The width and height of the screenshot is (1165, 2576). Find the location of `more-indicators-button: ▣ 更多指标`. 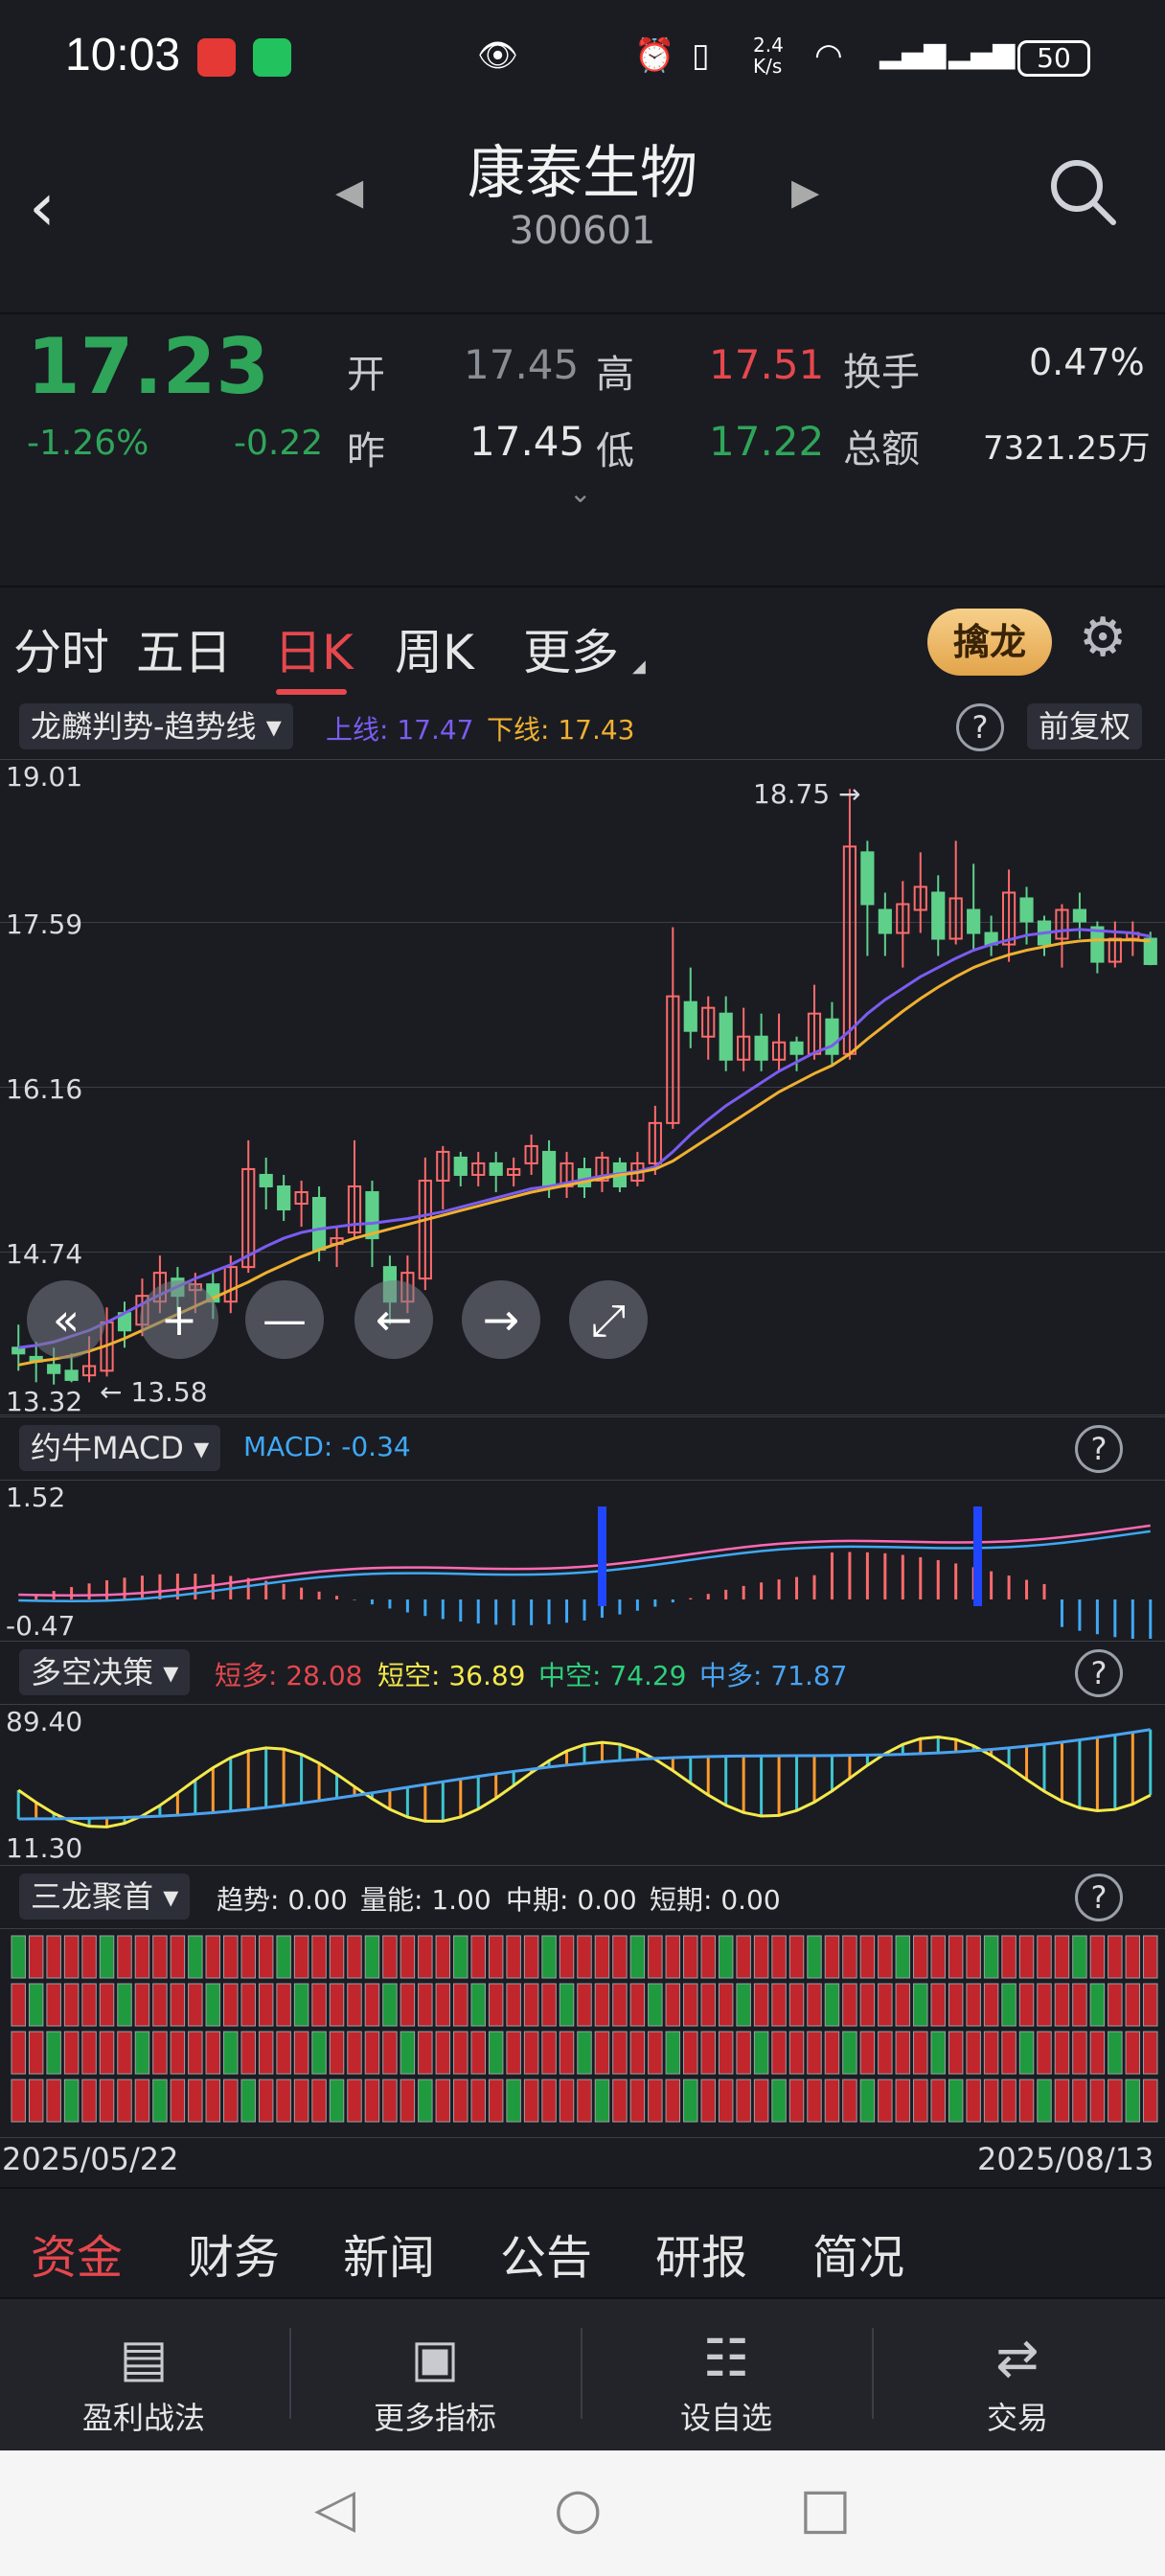

more-indicators-button: ▣ 更多指标 is located at coordinates (435, 2383).